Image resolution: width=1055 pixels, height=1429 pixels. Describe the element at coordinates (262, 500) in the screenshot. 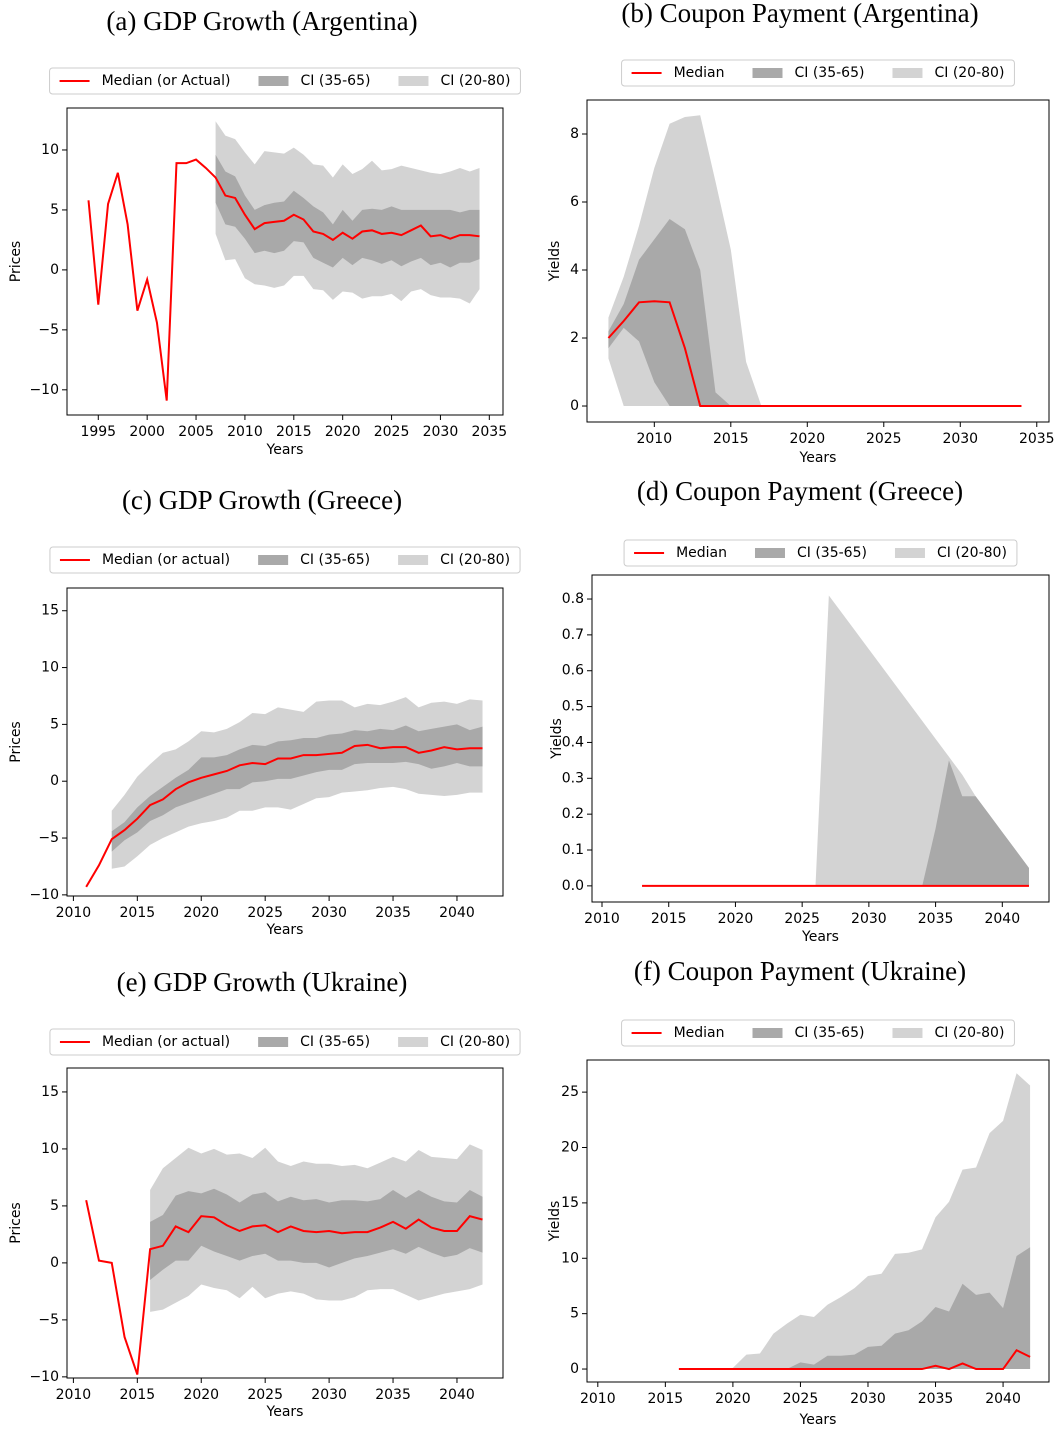

I see `chart-title: (c) GDP Growth (Greece)` at that location.